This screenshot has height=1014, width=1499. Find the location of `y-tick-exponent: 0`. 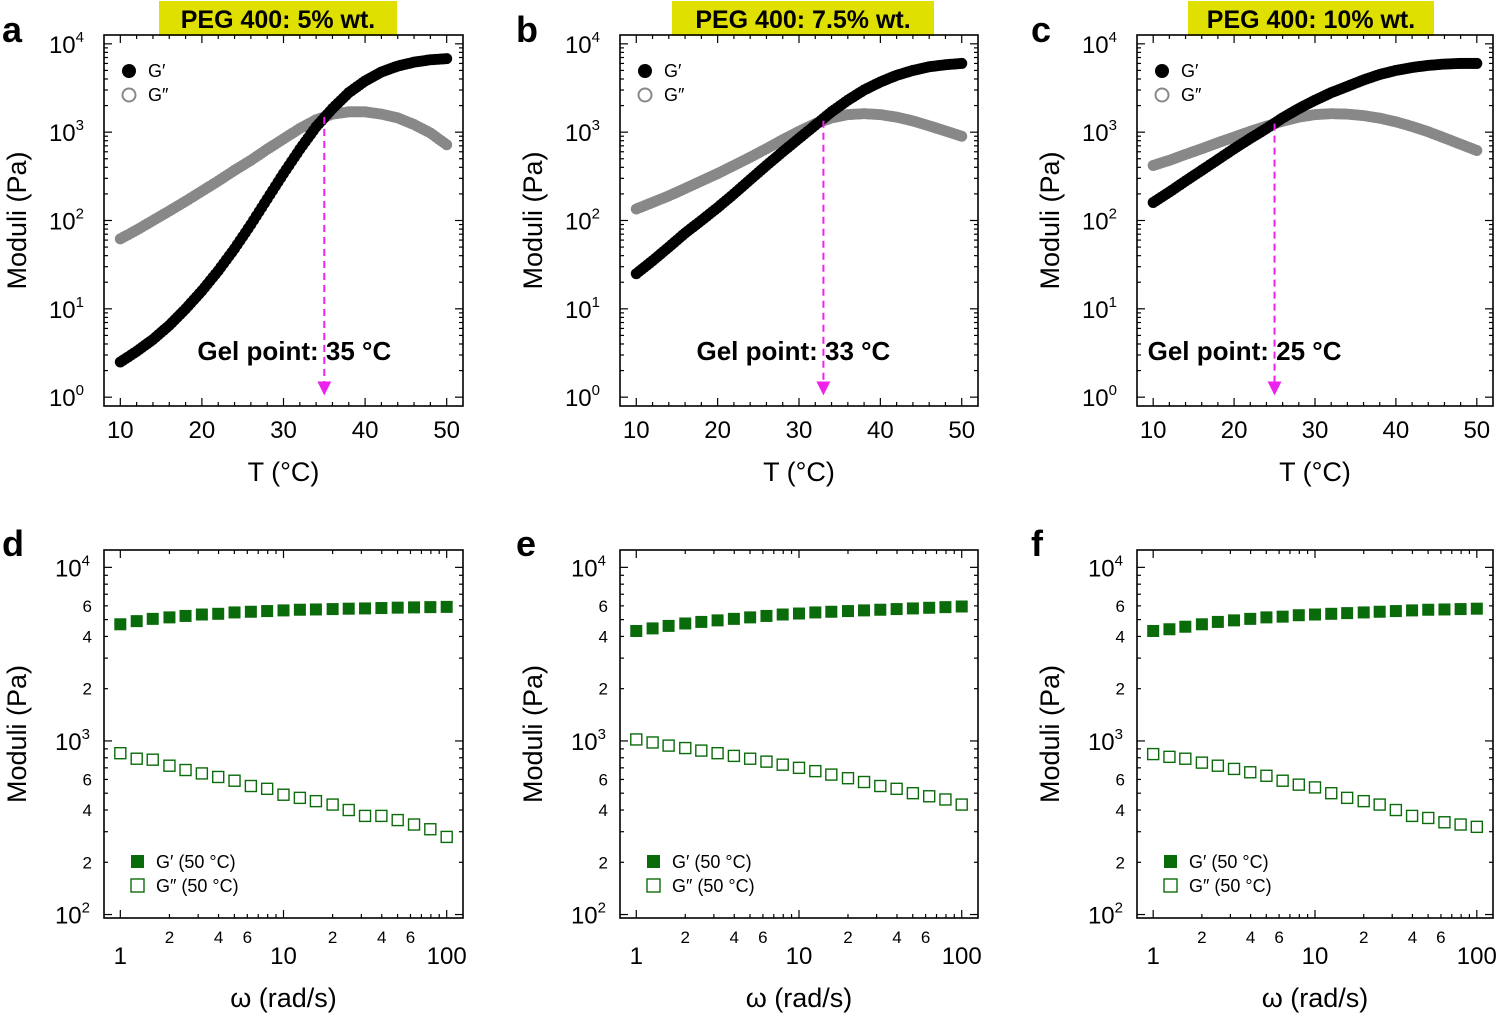

y-tick-exponent: 0 is located at coordinates (1113, 390).